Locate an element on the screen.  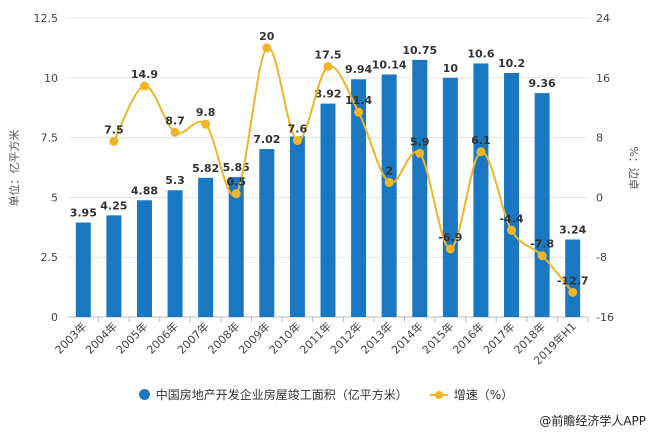
growth-data-label: 20 is located at coordinates (267, 36).